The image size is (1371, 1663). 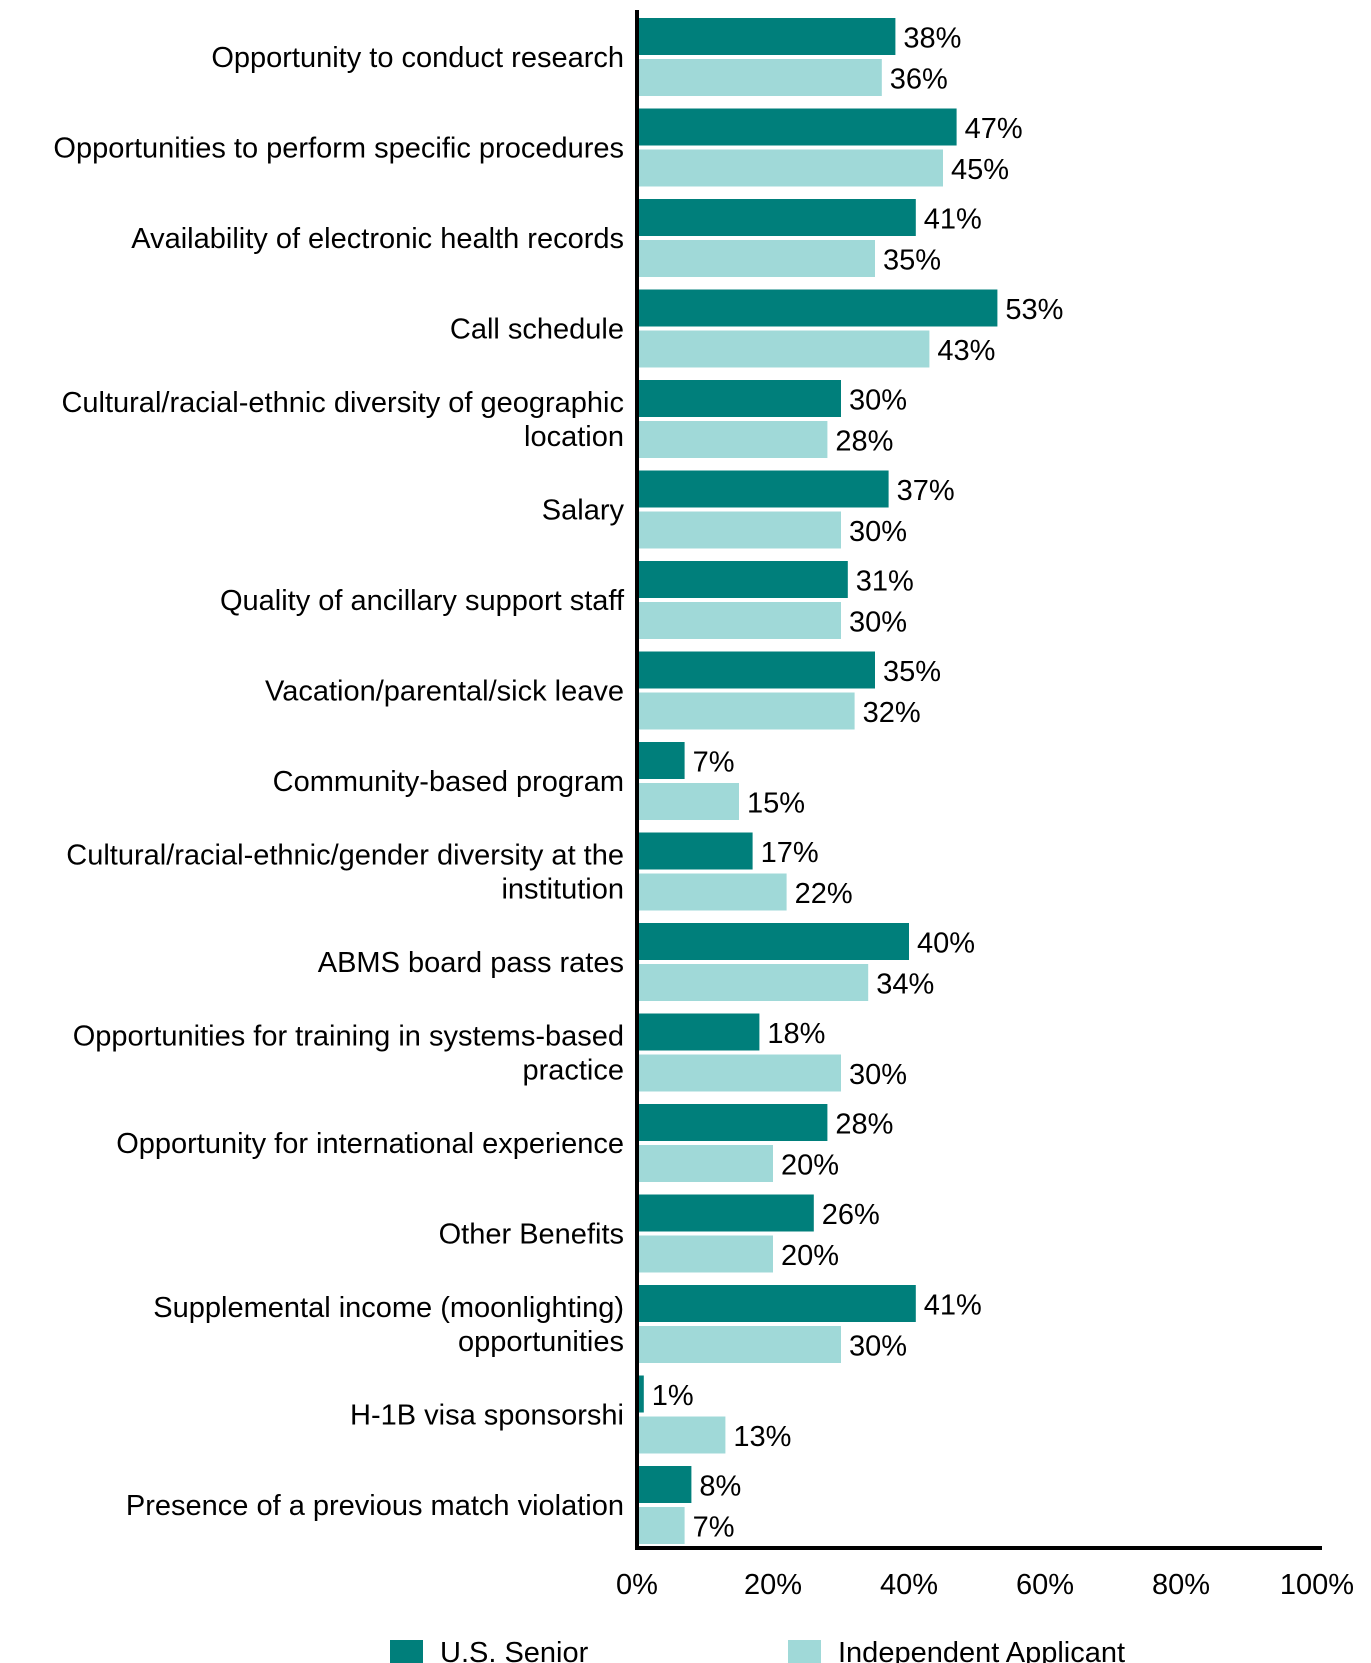 What do you see at coordinates (912, 672) in the screenshot?
I see `value-label-us-senior-7: 35%` at bounding box center [912, 672].